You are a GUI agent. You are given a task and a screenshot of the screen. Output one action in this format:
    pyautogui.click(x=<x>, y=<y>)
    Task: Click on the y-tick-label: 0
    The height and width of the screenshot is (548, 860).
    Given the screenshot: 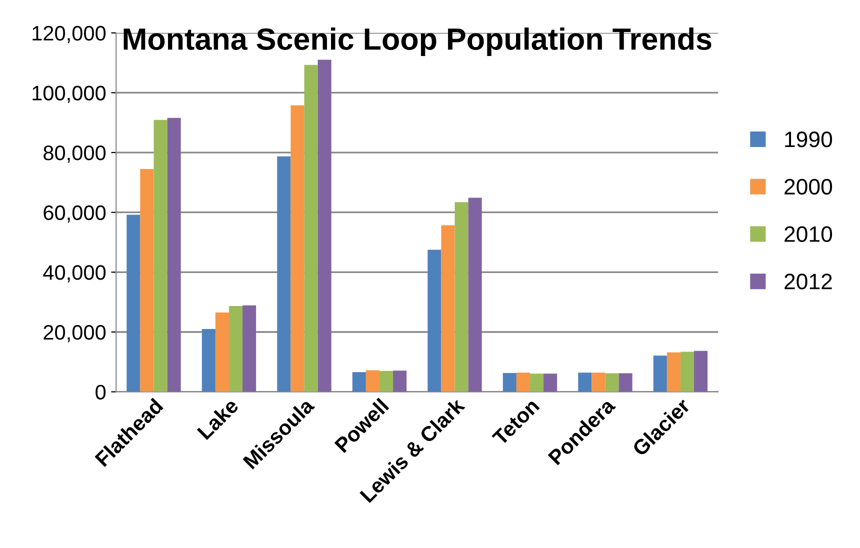 What is the action you would take?
    pyautogui.click(x=101, y=392)
    